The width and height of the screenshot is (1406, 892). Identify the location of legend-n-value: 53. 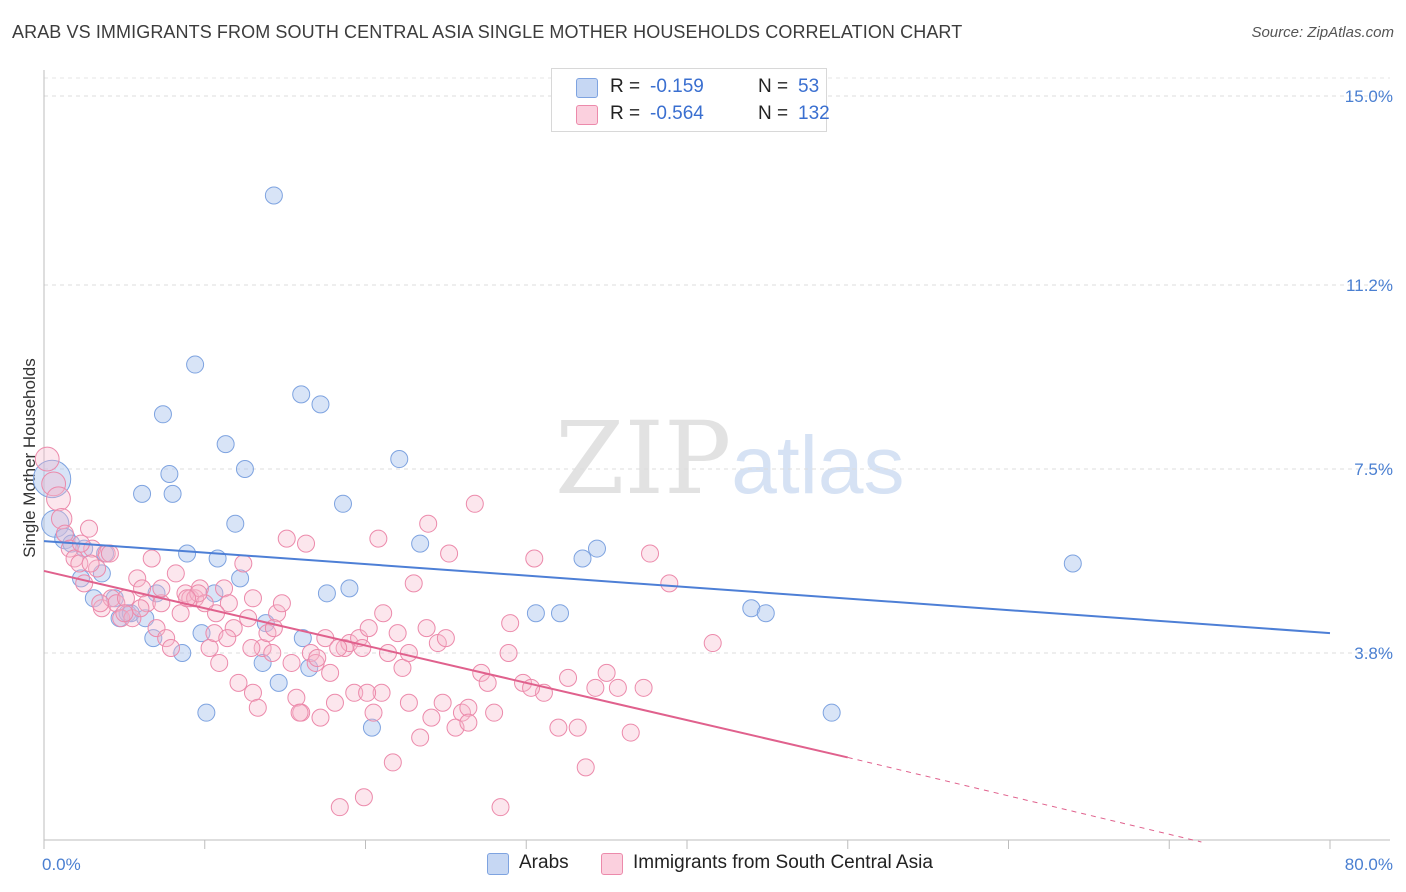
(809, 86).